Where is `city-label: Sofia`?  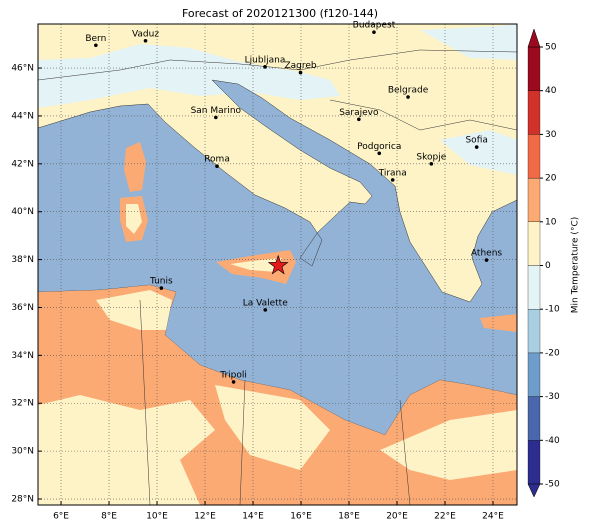 city-label: Sofia is located at coordinates (476, 141).